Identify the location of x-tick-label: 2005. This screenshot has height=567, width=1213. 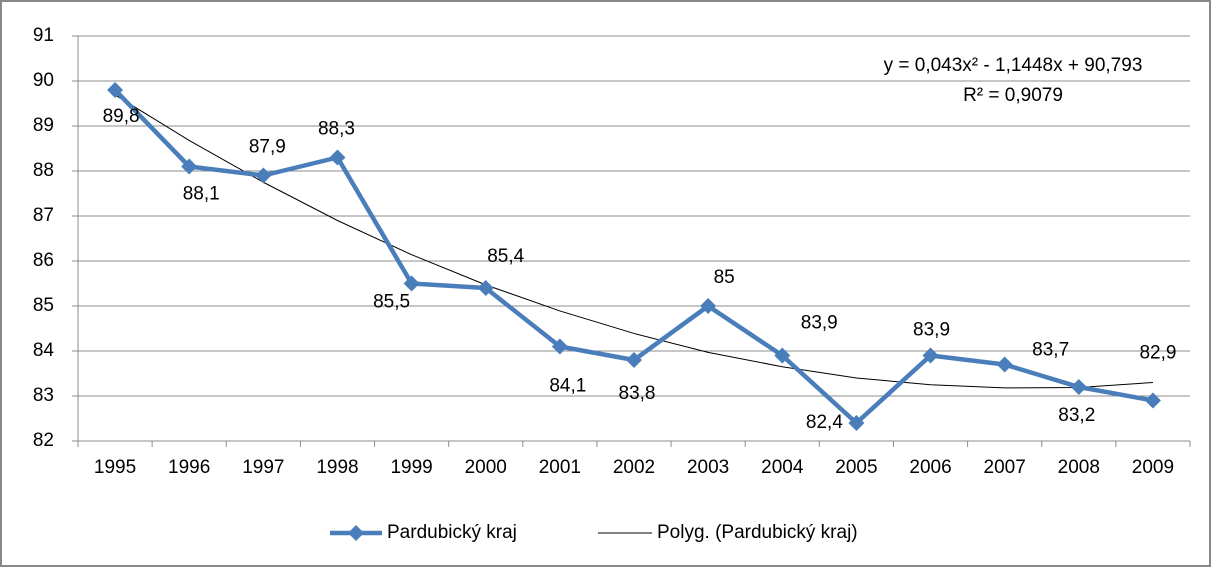
(856, 467).